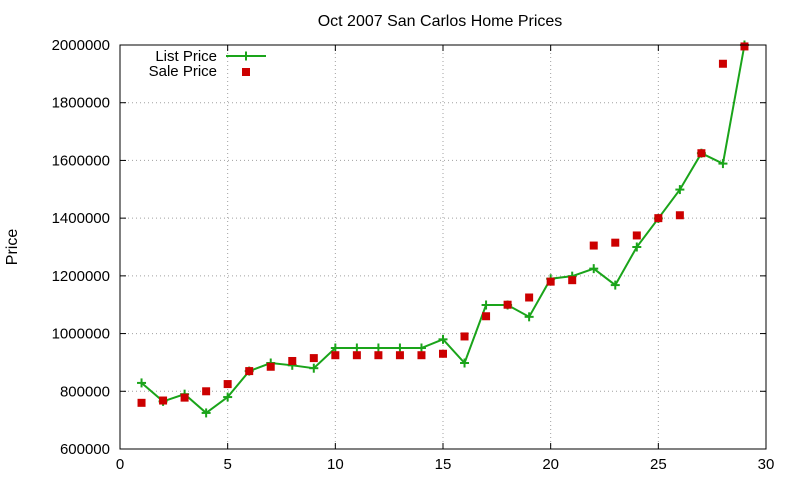  What do you see at coordinates (81, 276) in the screenshot?
I see `y-tick-label: 1200000` at bounding box center [81, 276].